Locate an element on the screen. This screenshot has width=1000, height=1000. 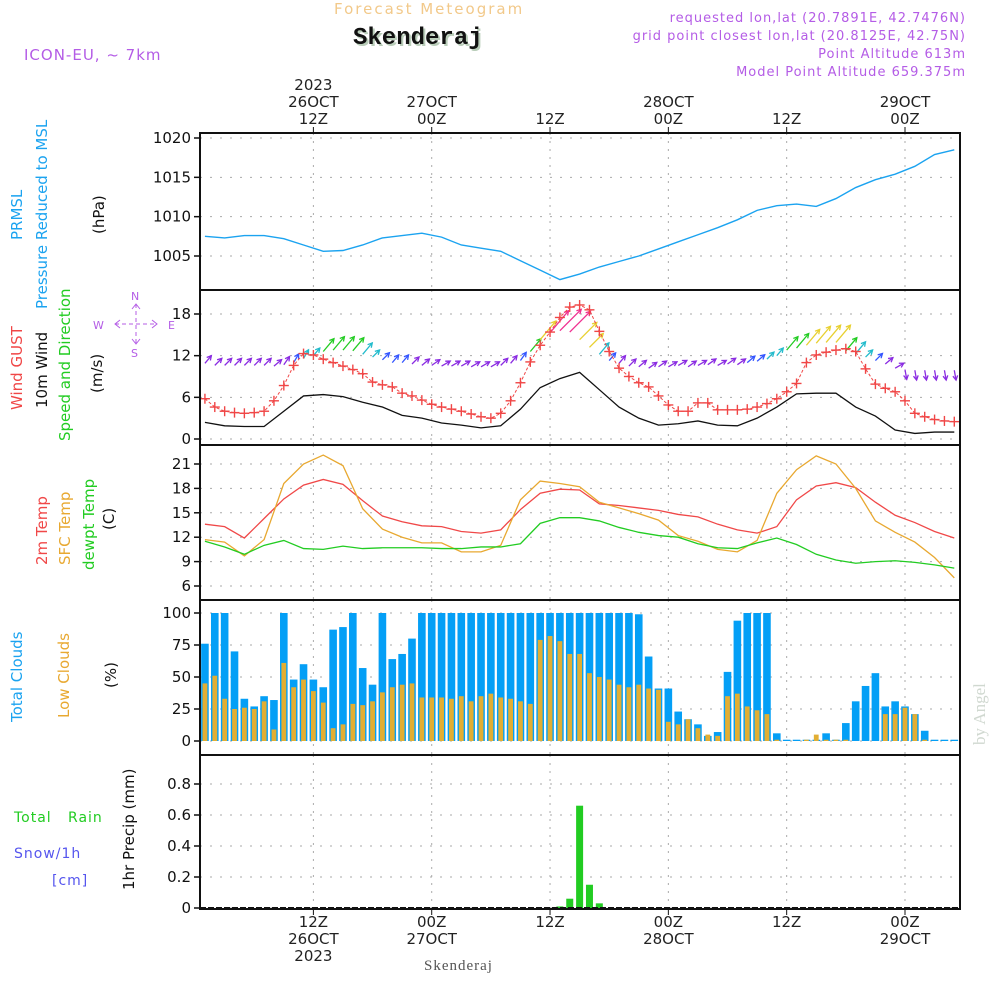
time-axis-label-line: 12Z is located at coordinates (550, 119).